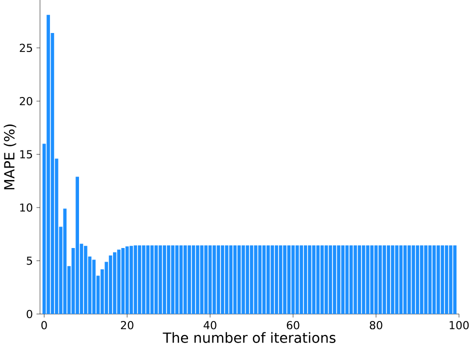 The image size is (474, 351). I want to click on x-tick-label: 100, so click(459, 325).